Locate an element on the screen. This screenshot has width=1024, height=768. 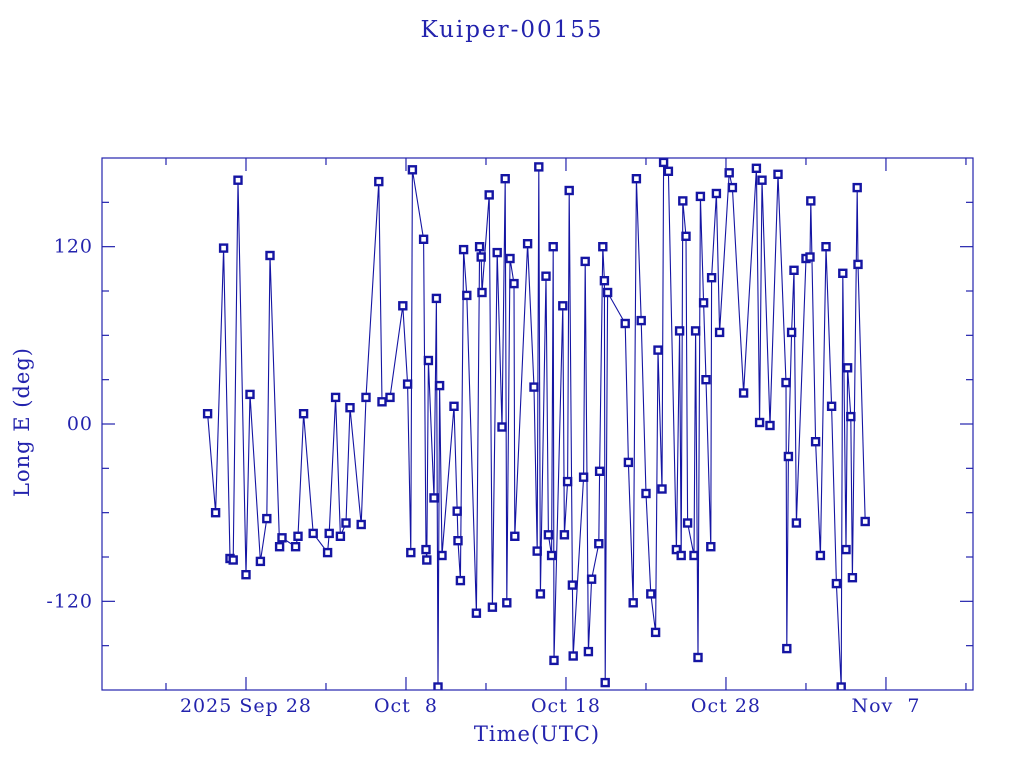
x-tick-label: 2025 Sep 28 is located at coordinates (246, 706).